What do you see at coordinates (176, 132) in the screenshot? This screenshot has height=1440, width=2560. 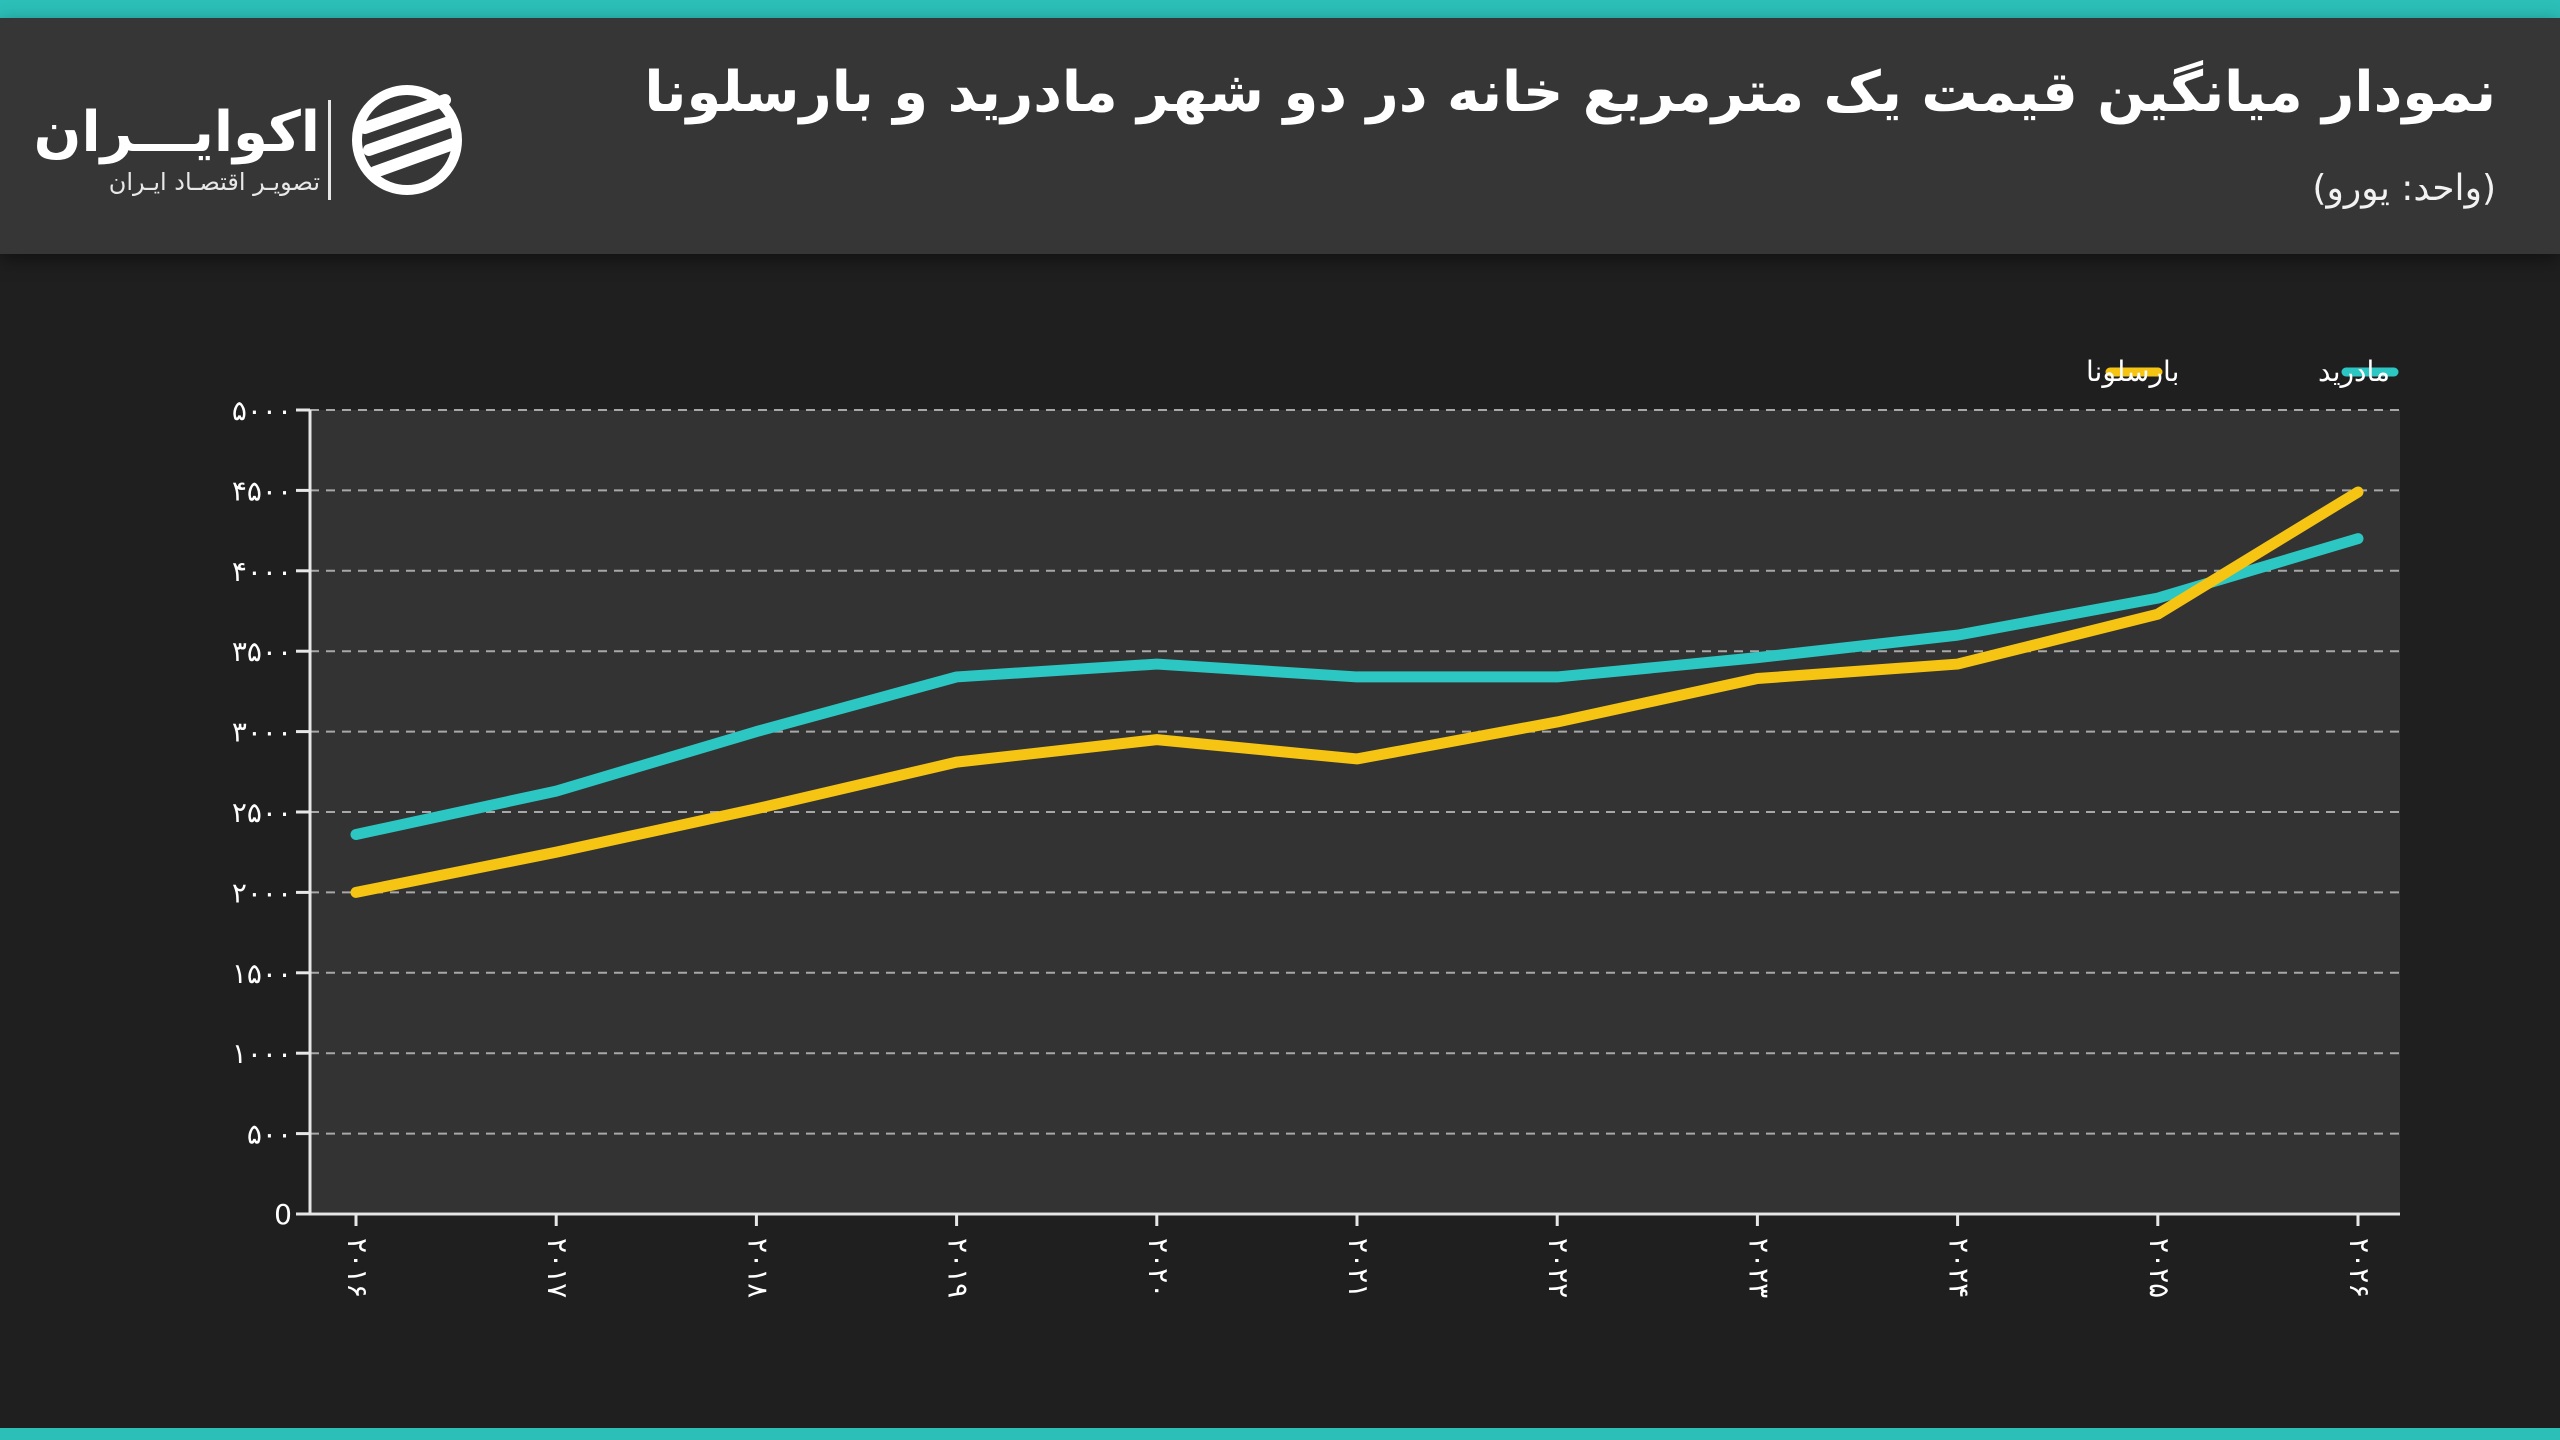 I see `logo-name: اکوایـــران` at bounding box center [176, 132].